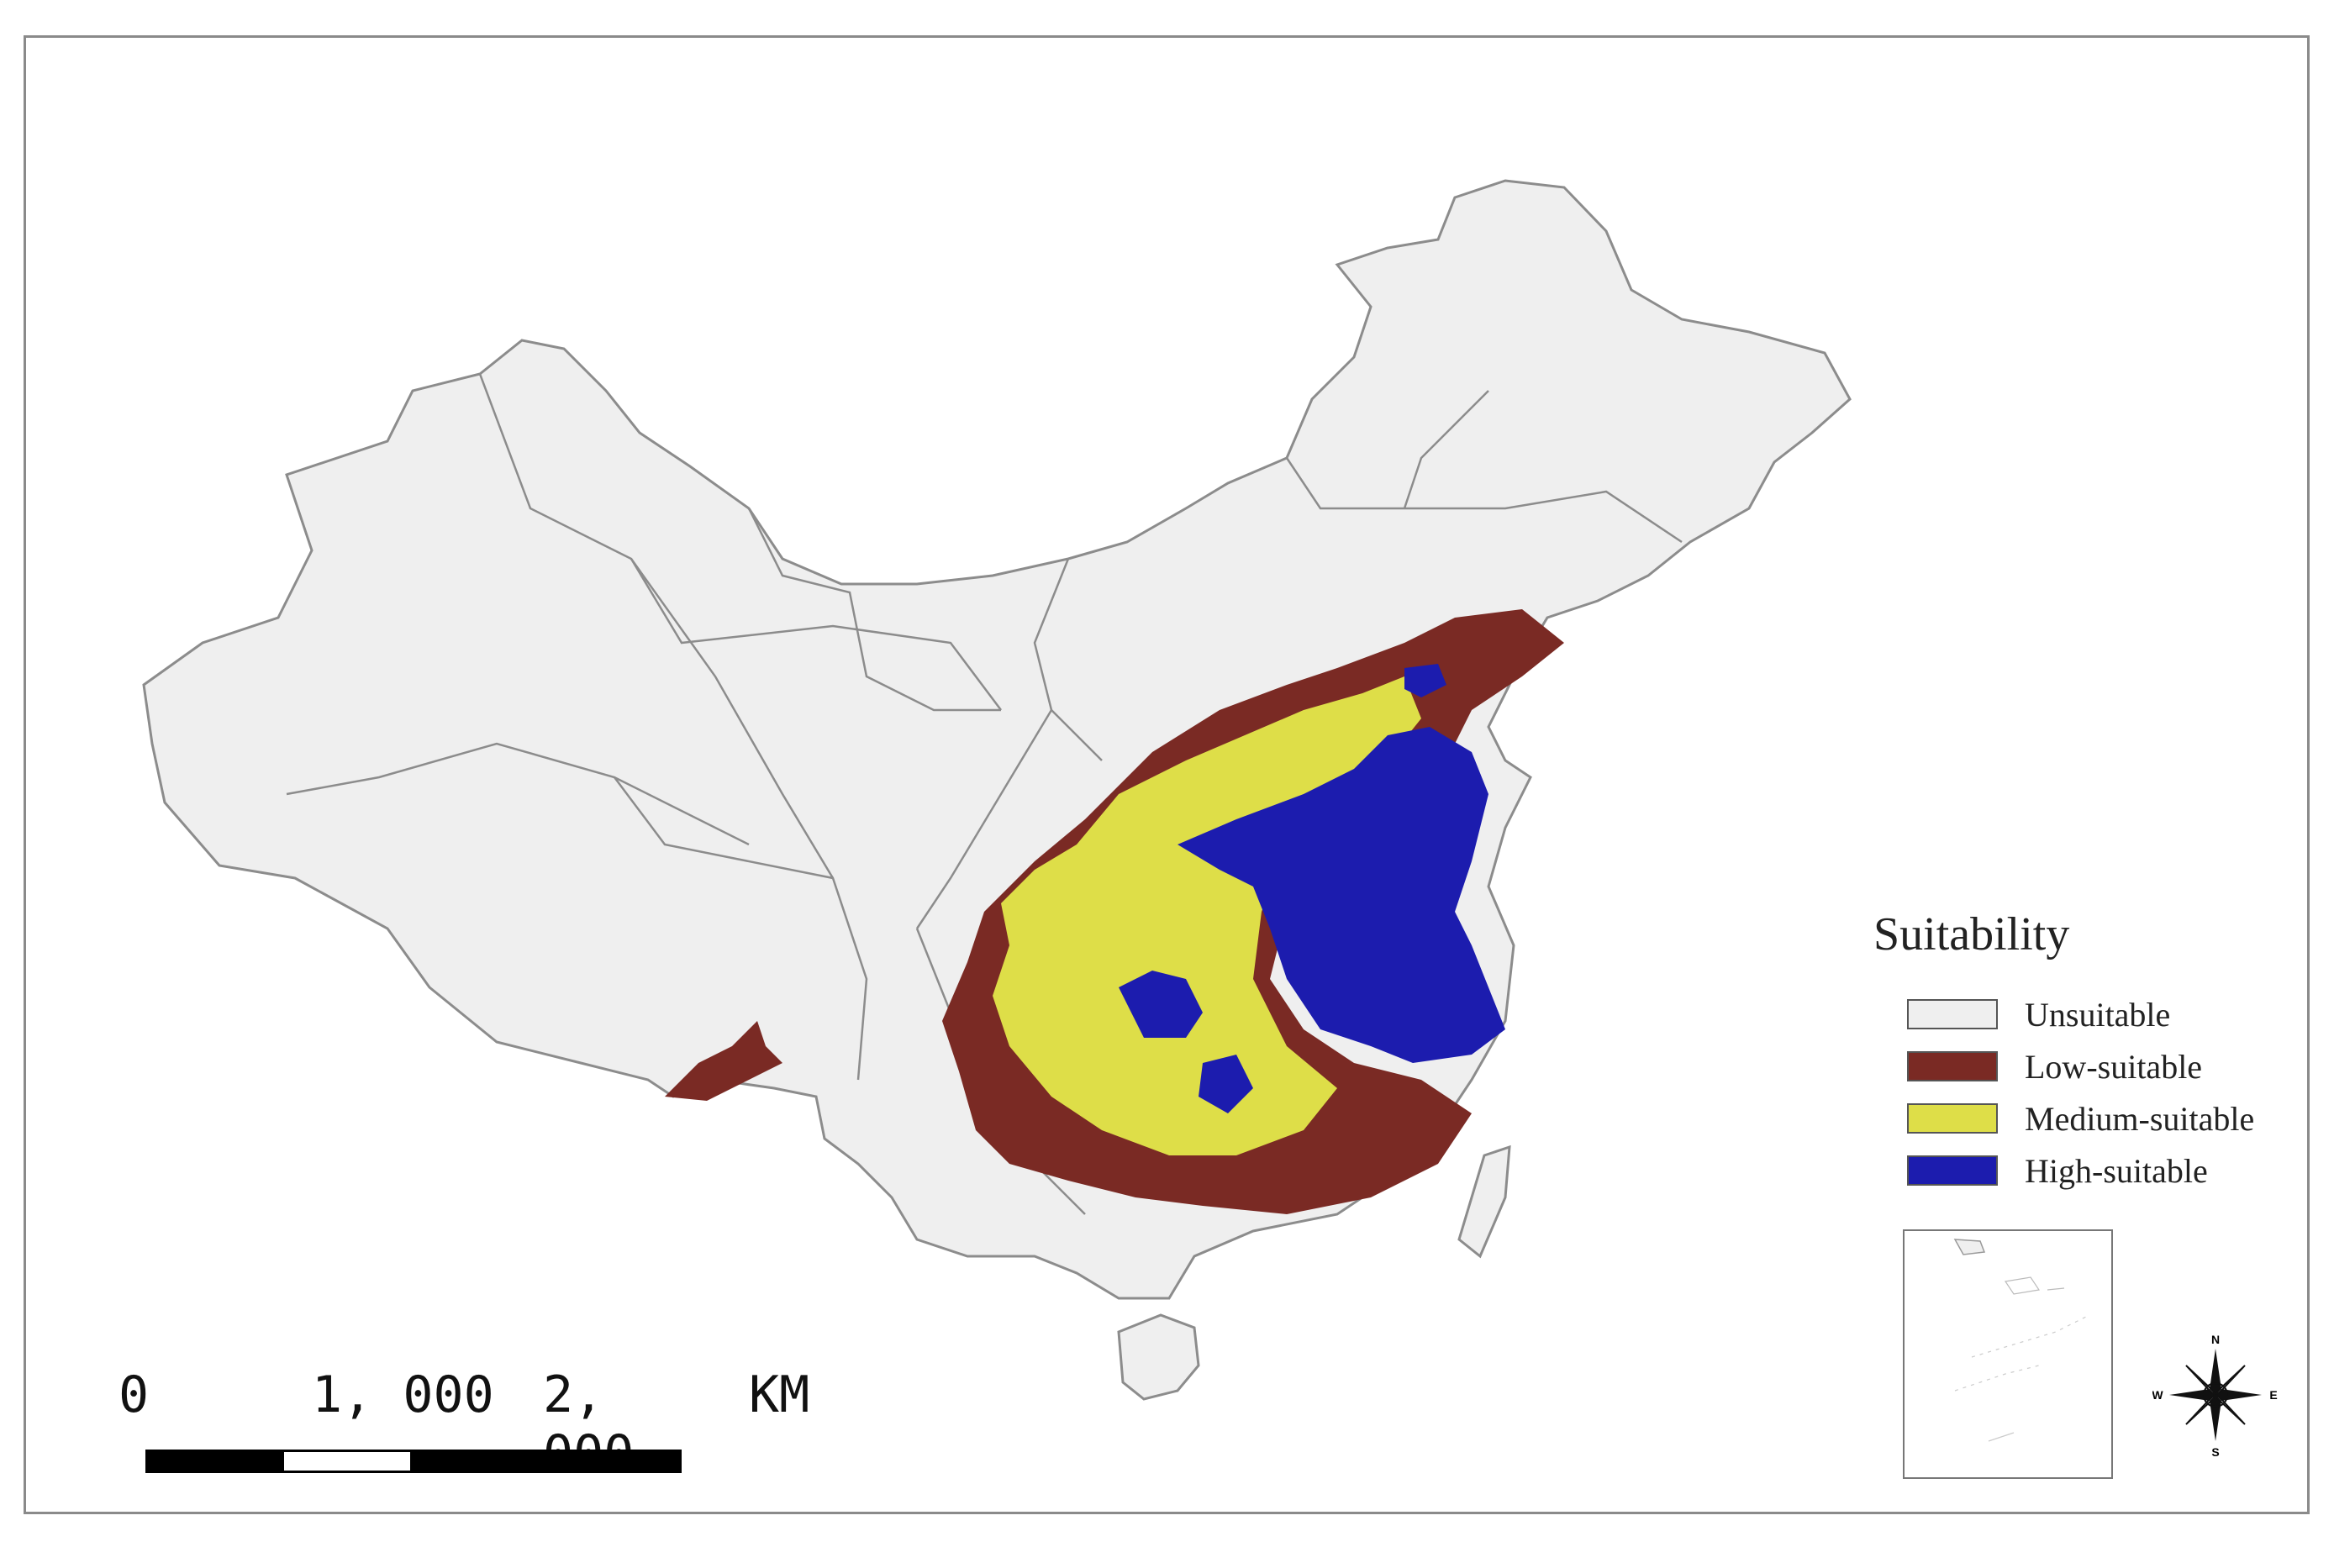 The image size is (2334, 1568). What do you see at coordinates (2116, 1170) in the screenshot?
I see `legend-label-high: High-suitable` at bounding box center [2116, 1170].